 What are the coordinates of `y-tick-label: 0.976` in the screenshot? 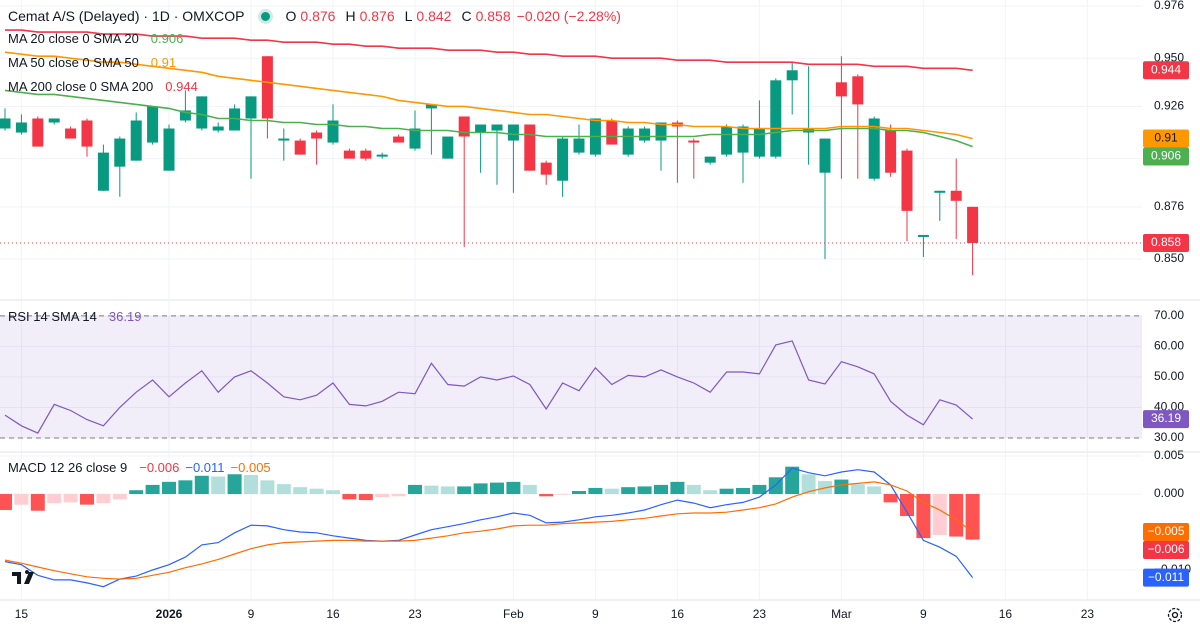 It's located at (1169, 6).